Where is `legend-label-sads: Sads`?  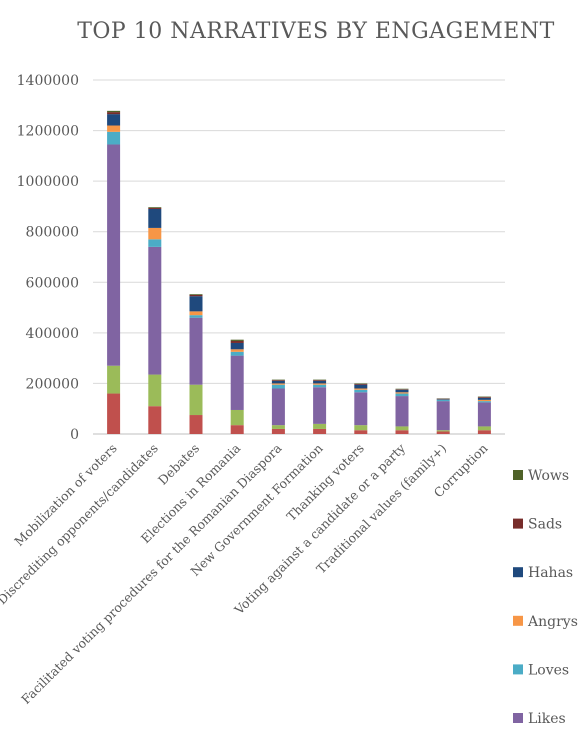
legend-label-sads: Sads is located at coordinates (545, 525).